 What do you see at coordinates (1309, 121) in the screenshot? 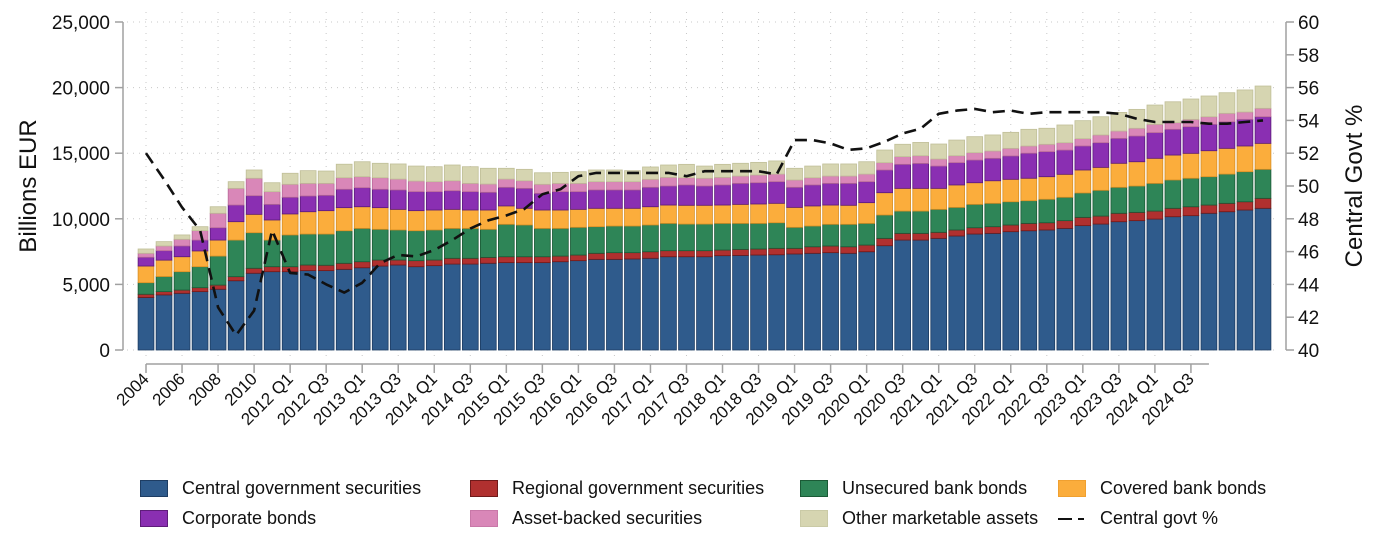
I see `y2-tick-label: 54` at bounding box center [1309, 121].